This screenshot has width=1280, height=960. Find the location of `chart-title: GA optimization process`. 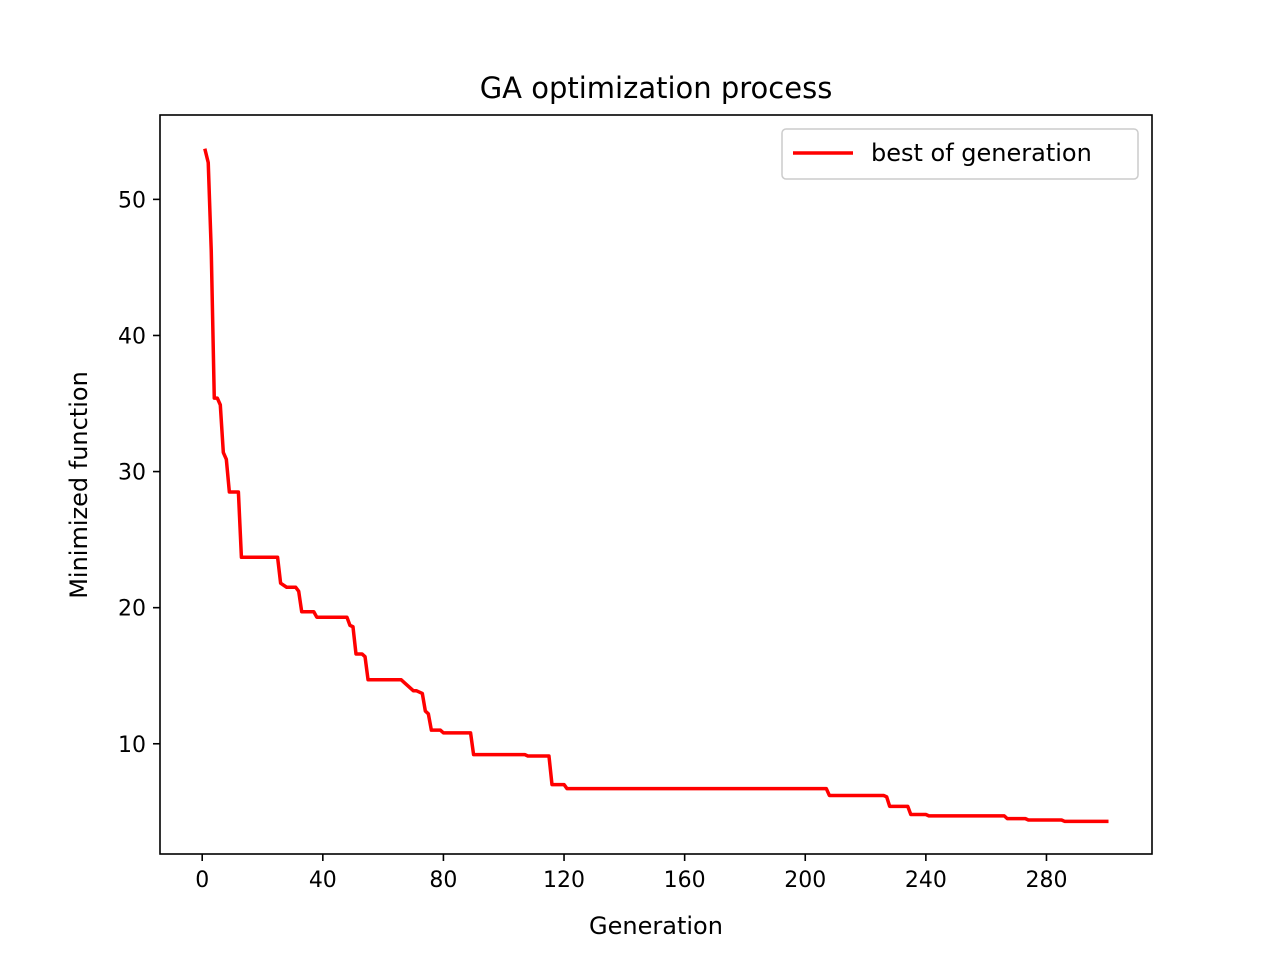

chart-title: GA optimization process is located at coordinates (656, 88).